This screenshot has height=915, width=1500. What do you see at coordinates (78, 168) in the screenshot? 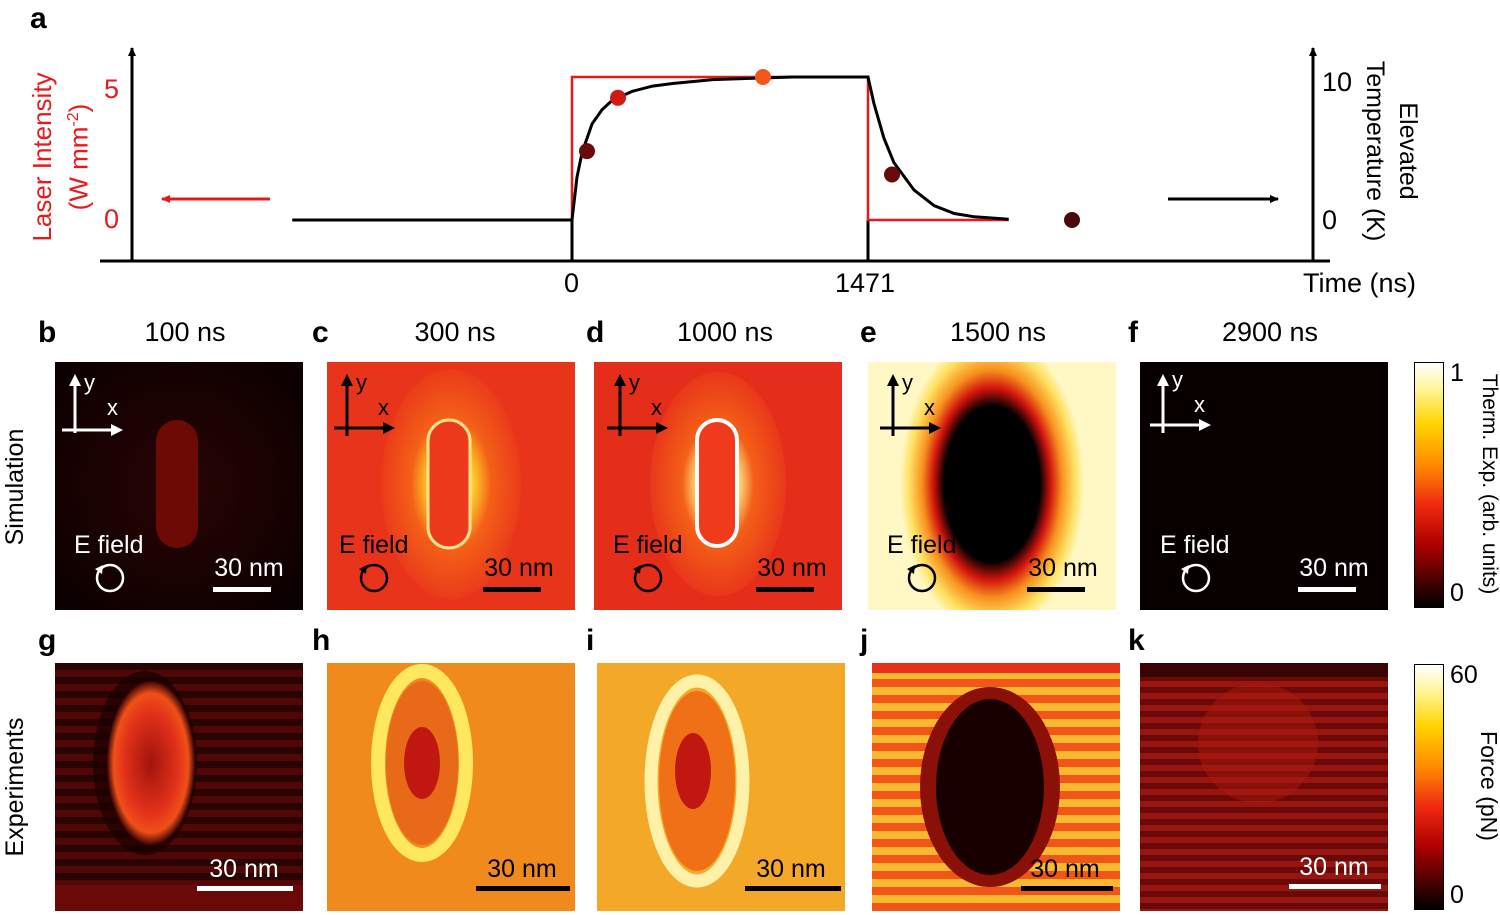
I see `left-axis-unit: (W mm` at bounding box center [78, 168].